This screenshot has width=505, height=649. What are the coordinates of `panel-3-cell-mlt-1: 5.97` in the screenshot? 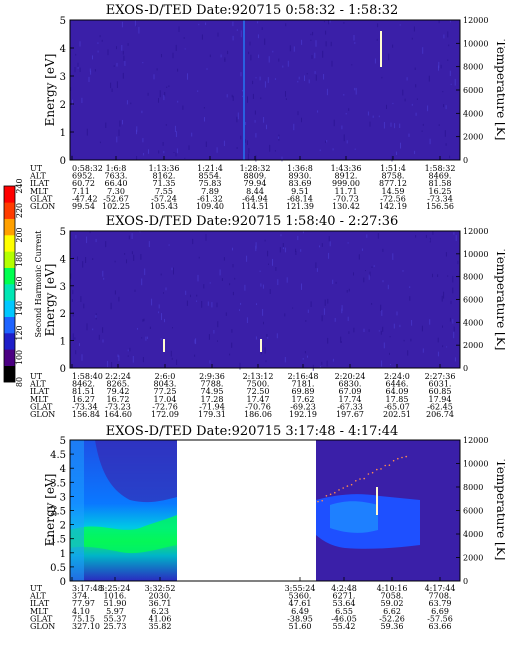 It's located at (115, 611).